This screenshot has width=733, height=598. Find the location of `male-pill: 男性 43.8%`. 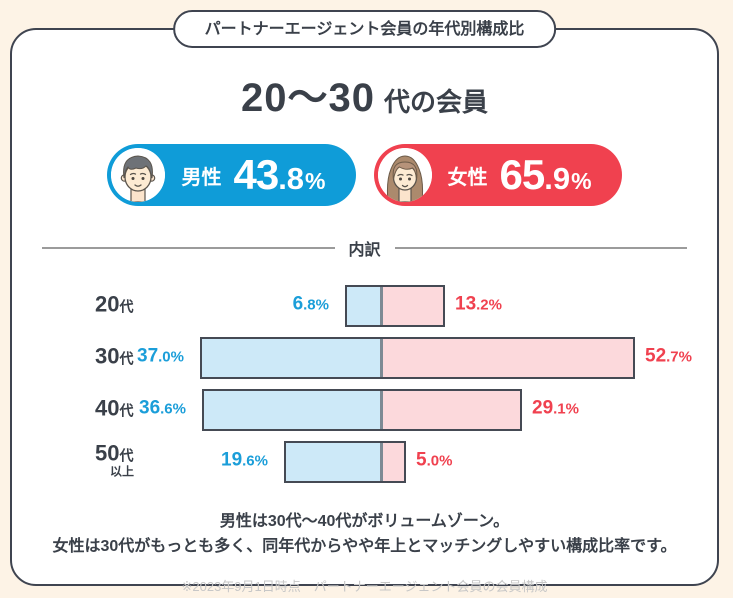

male-pill: 男性 43.8% is located at coordinates (231, 175).